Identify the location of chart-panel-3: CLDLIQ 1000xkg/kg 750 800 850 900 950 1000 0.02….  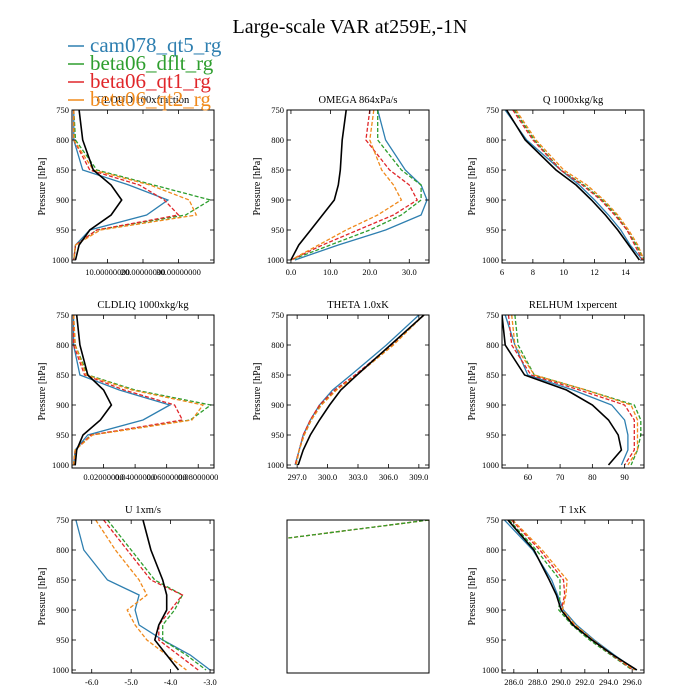
(127, 391).